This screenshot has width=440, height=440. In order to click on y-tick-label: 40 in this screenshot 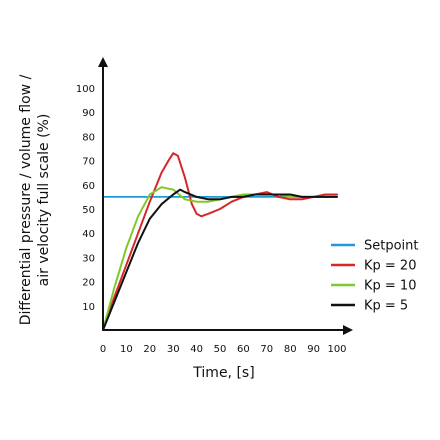, I will do `click(88, 234)`.